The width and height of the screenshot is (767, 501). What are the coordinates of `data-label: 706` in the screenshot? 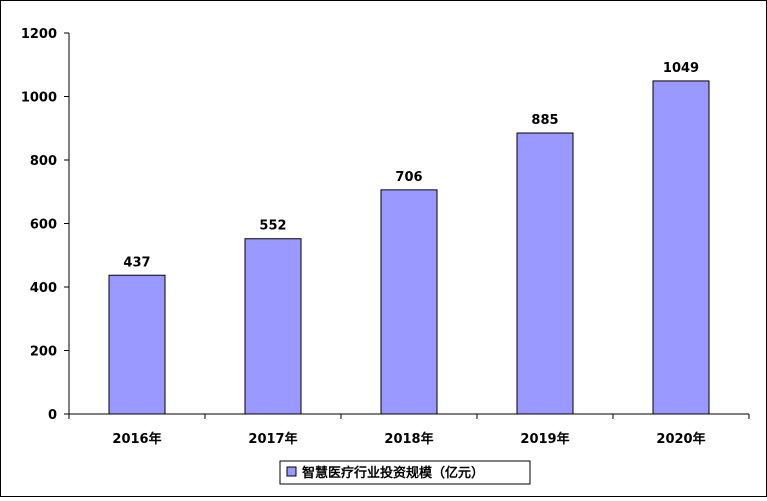 It's located at (408, 177).